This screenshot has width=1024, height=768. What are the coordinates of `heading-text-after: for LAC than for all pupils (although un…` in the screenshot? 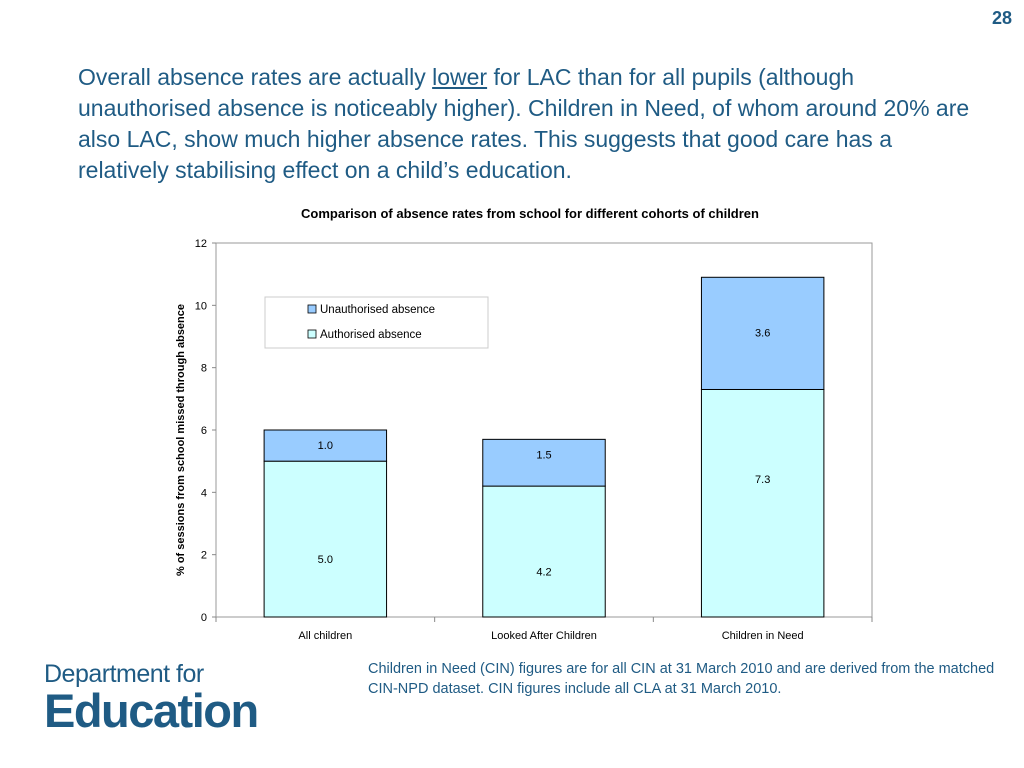 It's located at (524, 123).